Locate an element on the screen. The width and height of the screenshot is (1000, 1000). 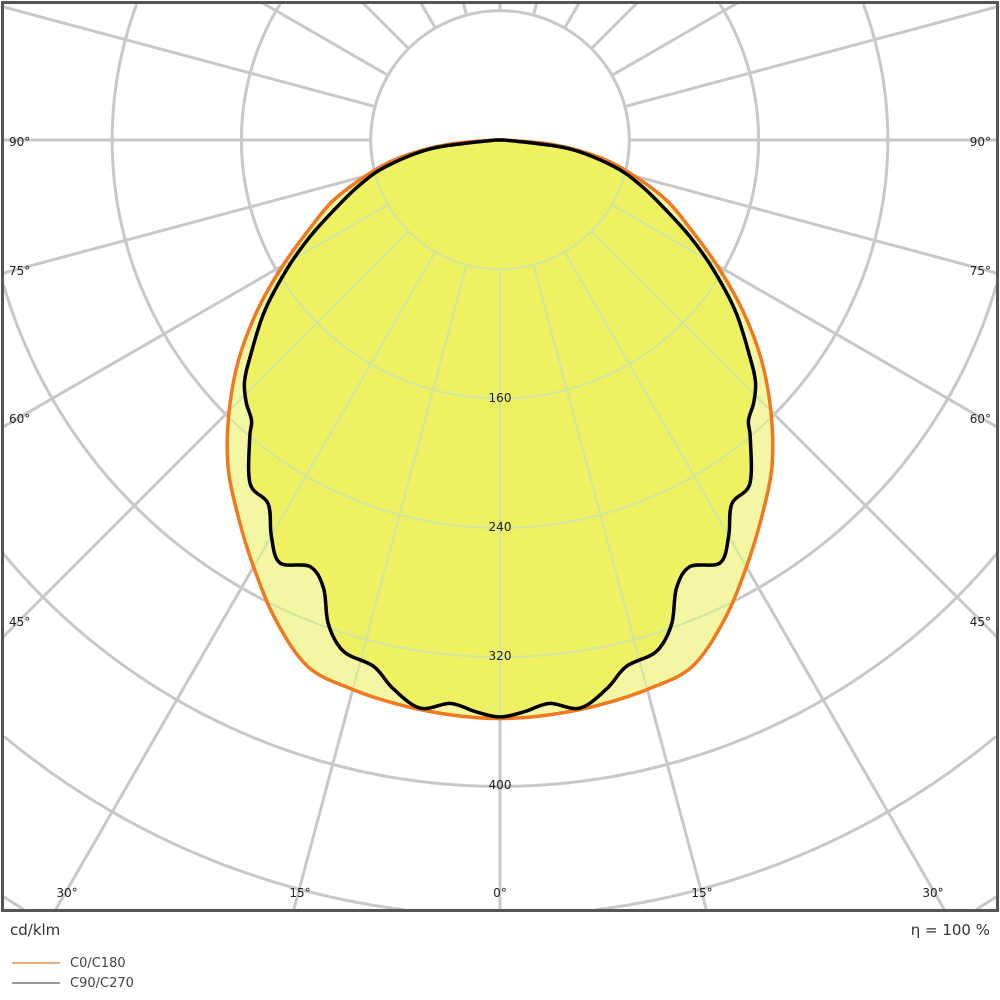
angle-label-left: 90° is located at coordinates (20, 142).